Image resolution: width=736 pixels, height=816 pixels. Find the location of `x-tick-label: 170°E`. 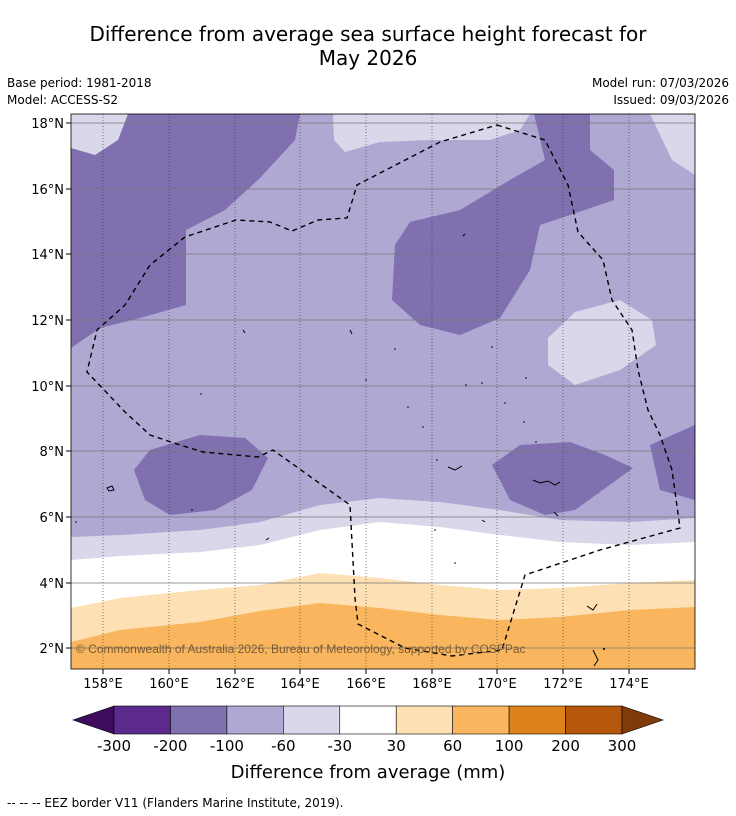

x-tick-label: 170°E is located at coordinates (497, 684).